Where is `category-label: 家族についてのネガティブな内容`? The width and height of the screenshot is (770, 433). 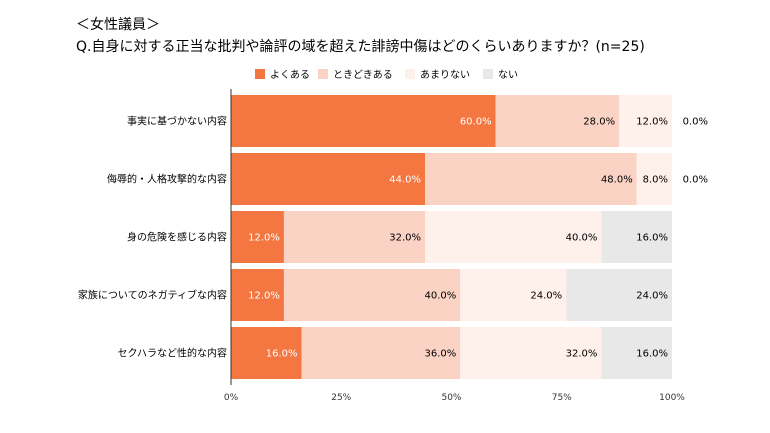 category-label: 家族についてのネガティブな内容 is located at coordinates (152, 295).